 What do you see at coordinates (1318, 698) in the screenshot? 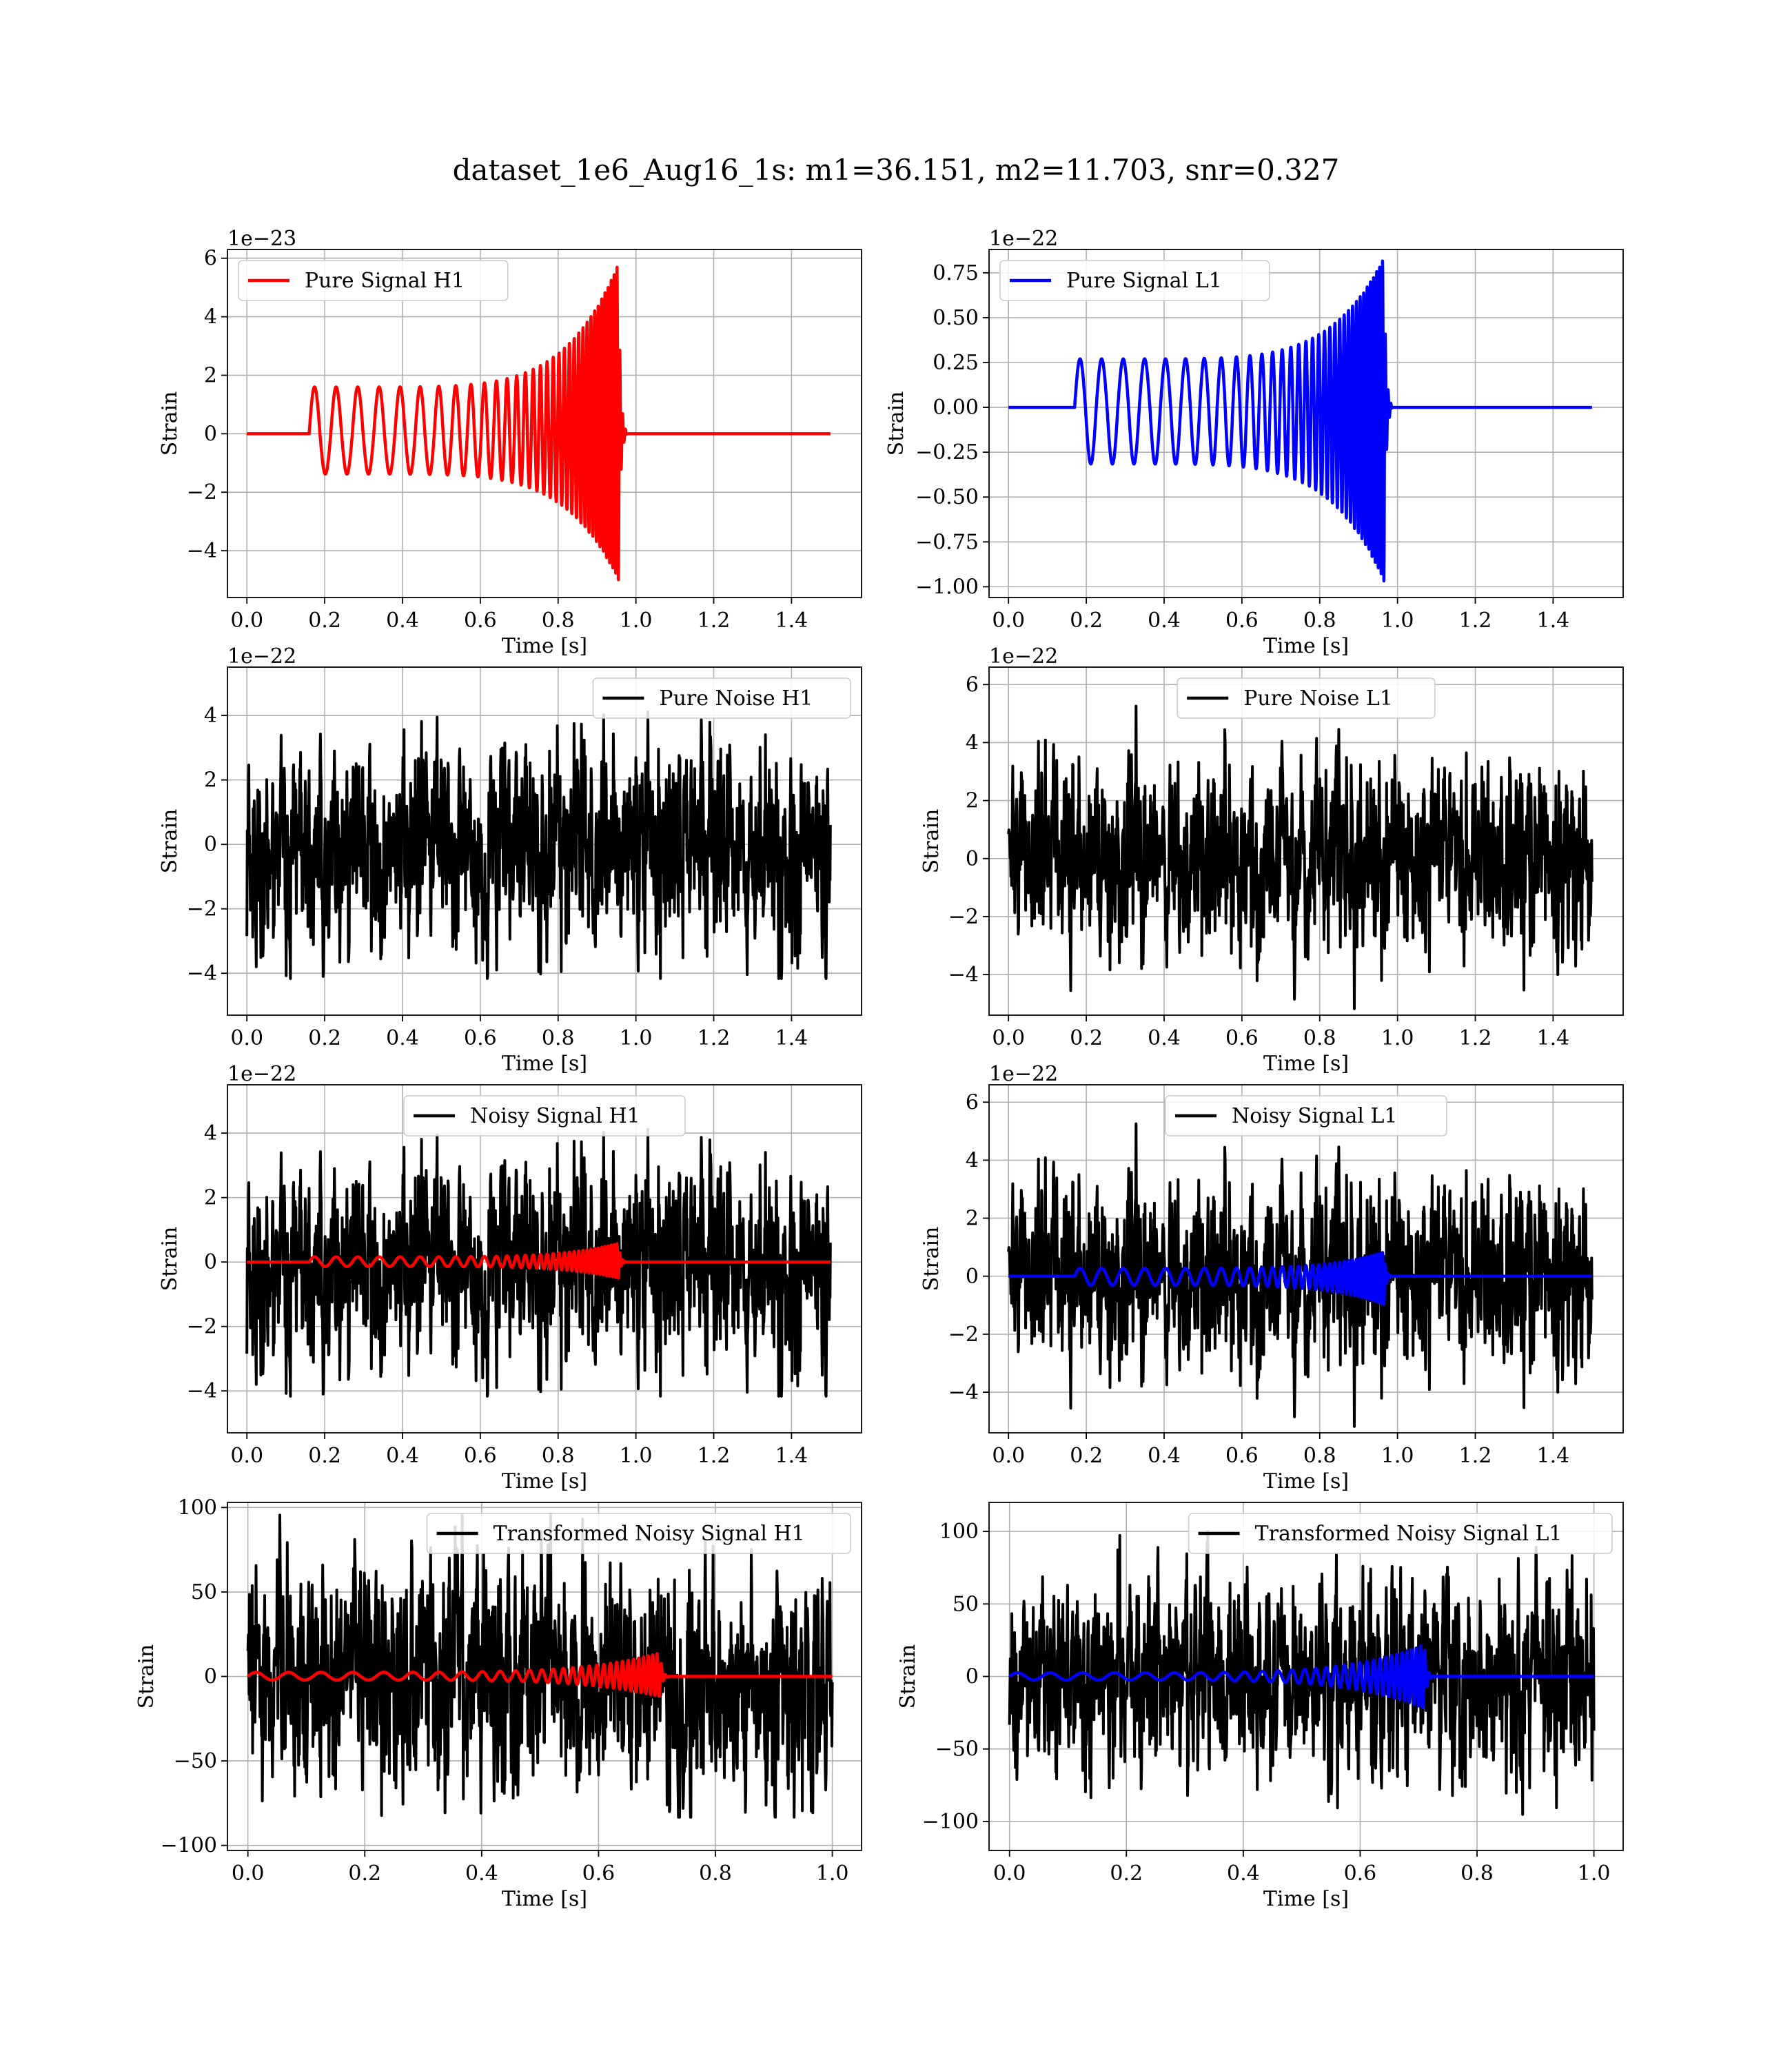
I see `legend-label: Pure Noise L1` at bounding box center [1318, 698].